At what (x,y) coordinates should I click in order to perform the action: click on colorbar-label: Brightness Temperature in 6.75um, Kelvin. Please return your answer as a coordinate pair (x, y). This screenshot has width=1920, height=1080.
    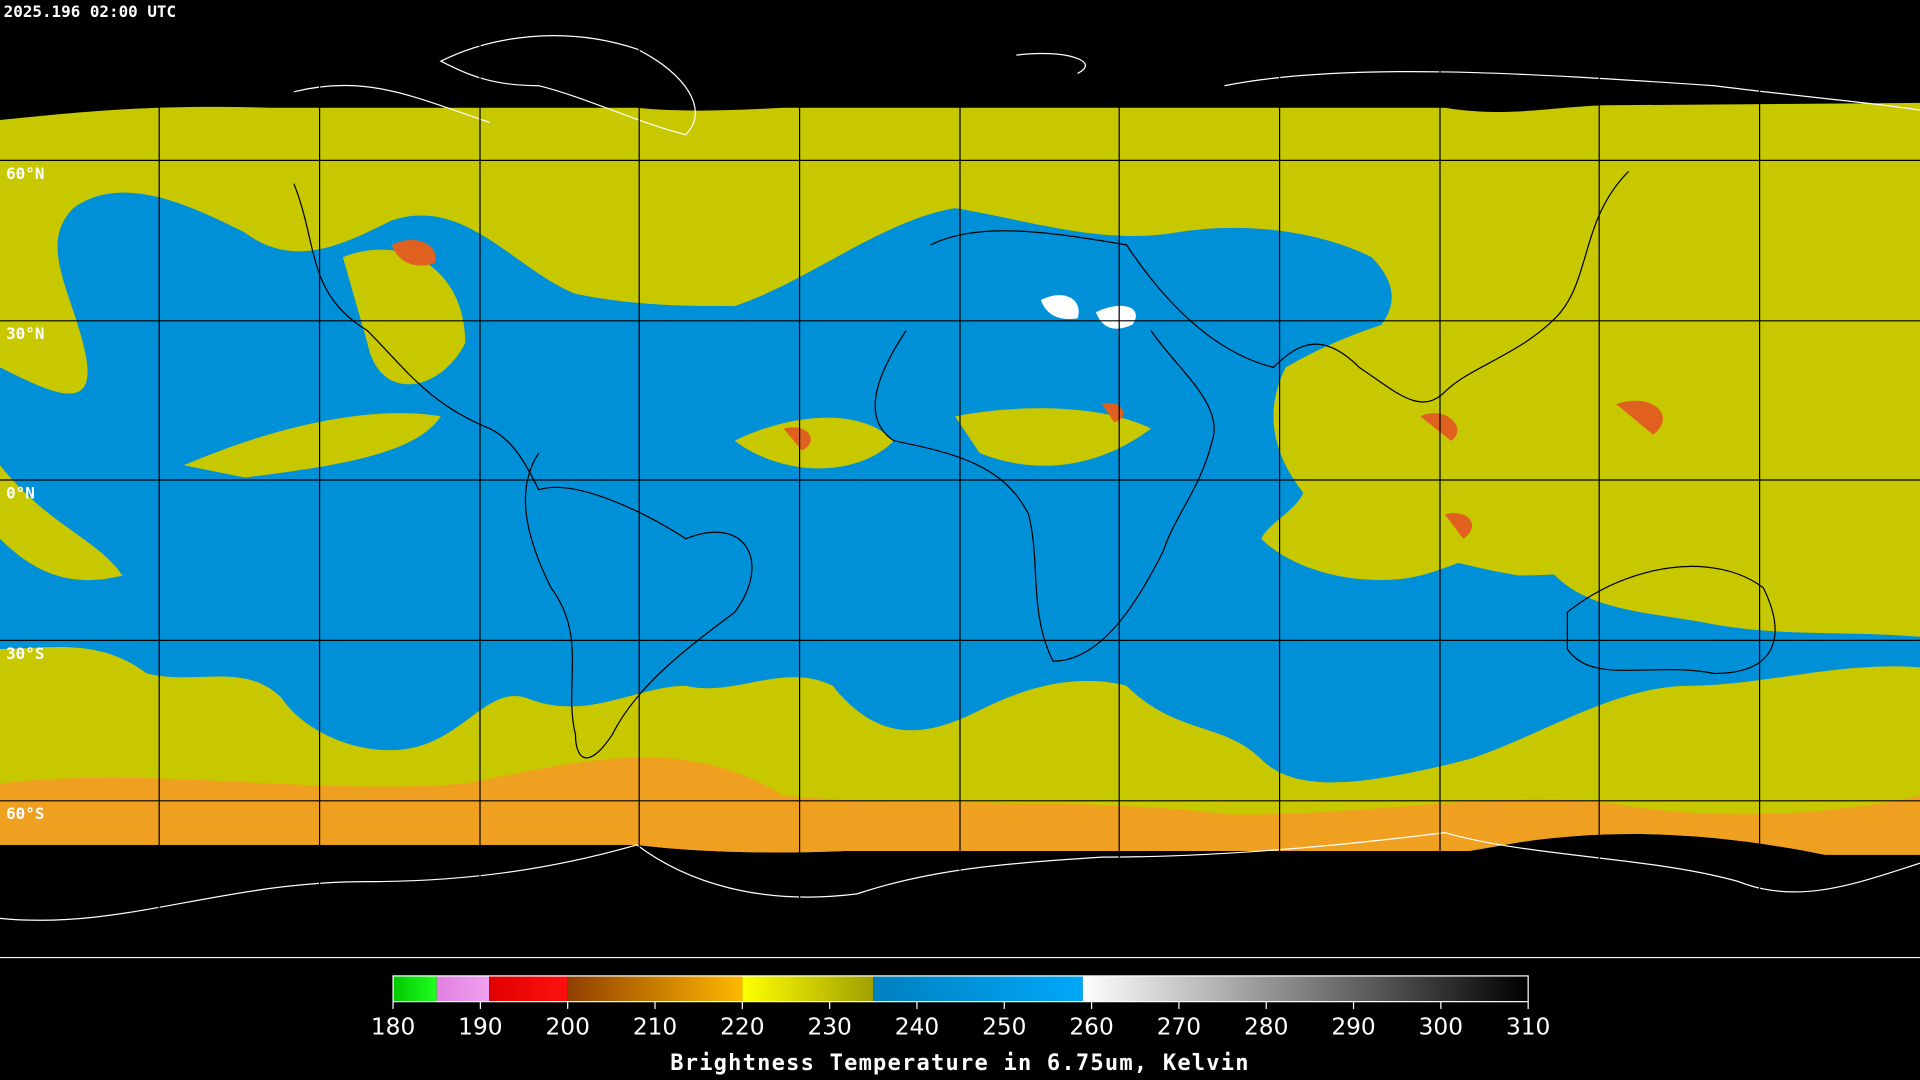
    Looking at the image, I should click on (960, 1063).